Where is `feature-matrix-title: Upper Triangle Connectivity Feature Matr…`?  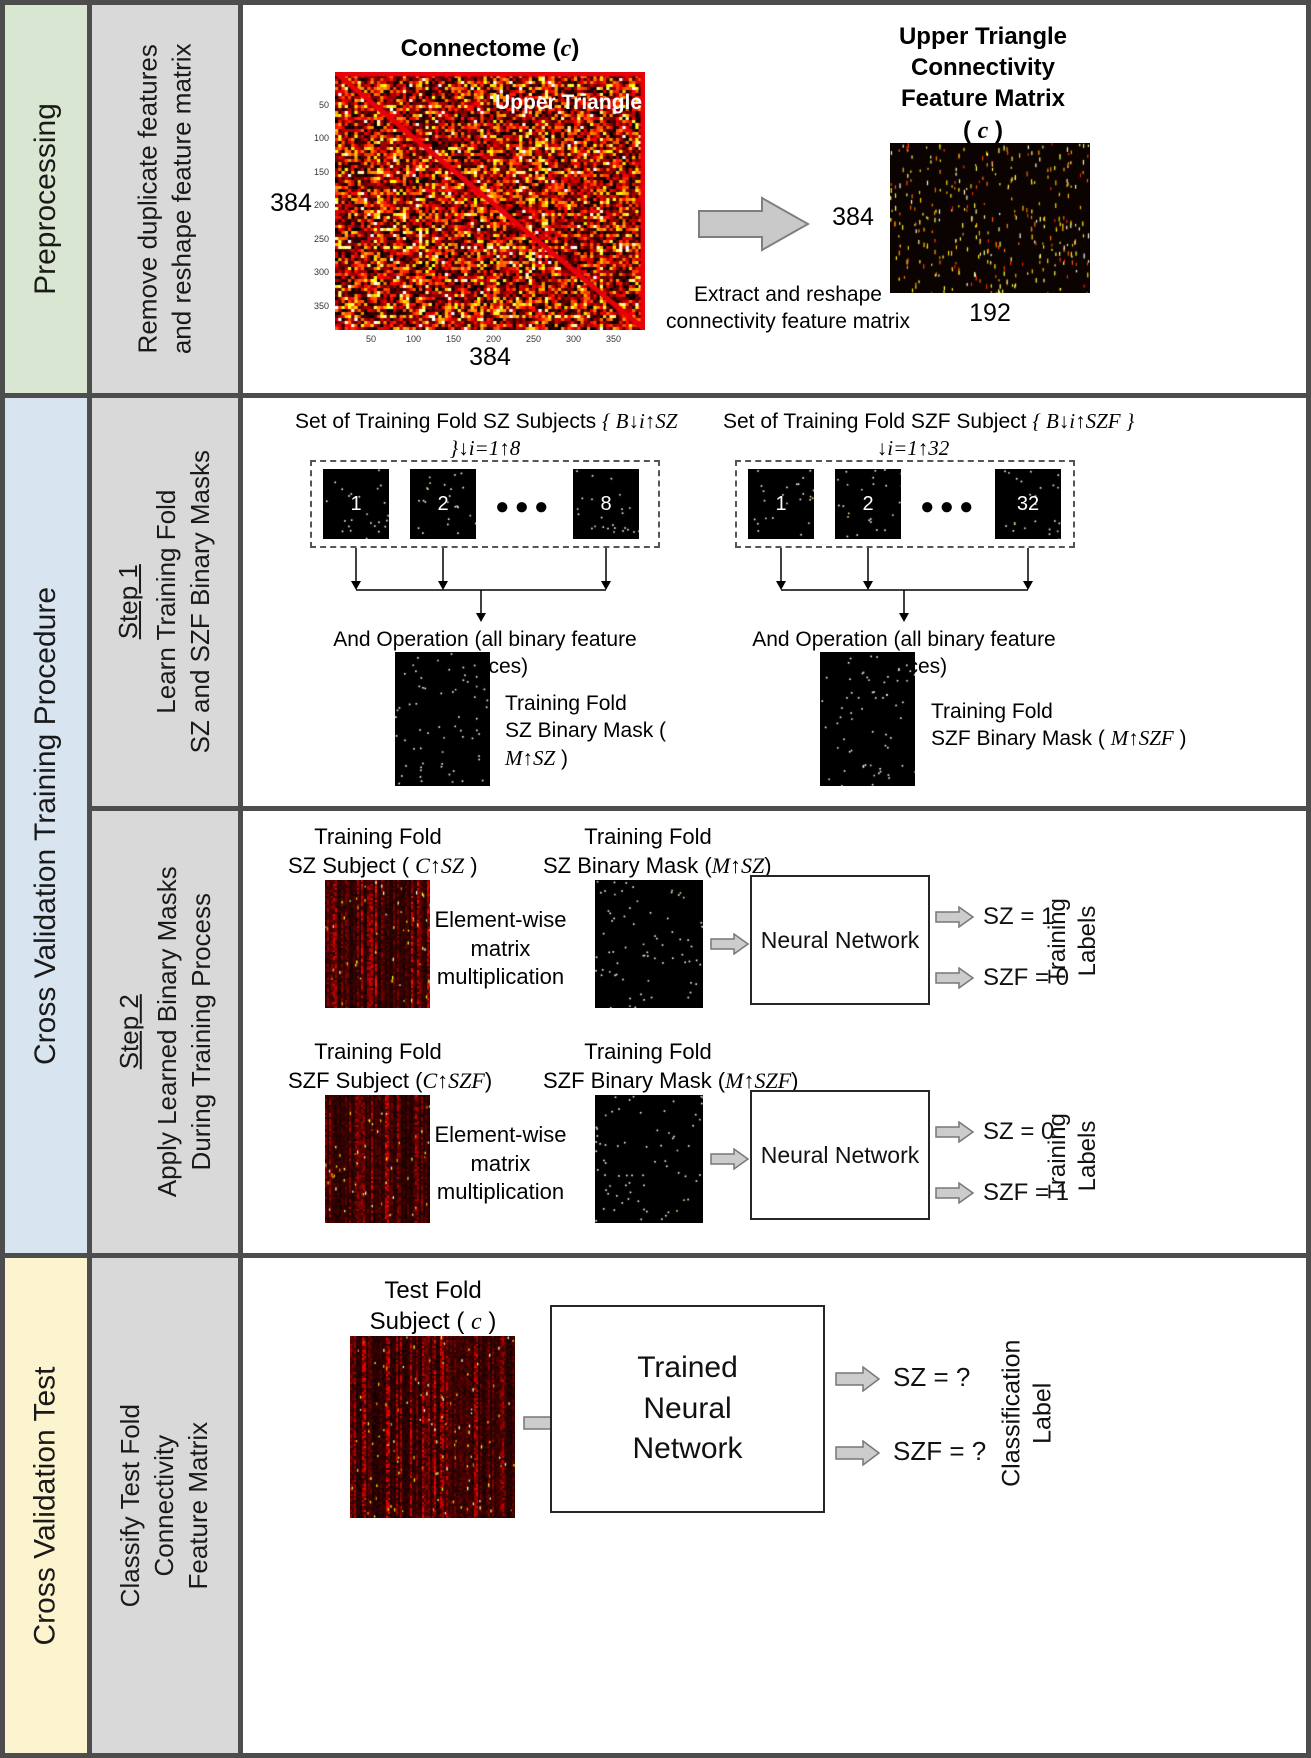
feature-matrix-title: Upper Triangle Connectivity Feature Matr… is located at coordinates (983, 83).